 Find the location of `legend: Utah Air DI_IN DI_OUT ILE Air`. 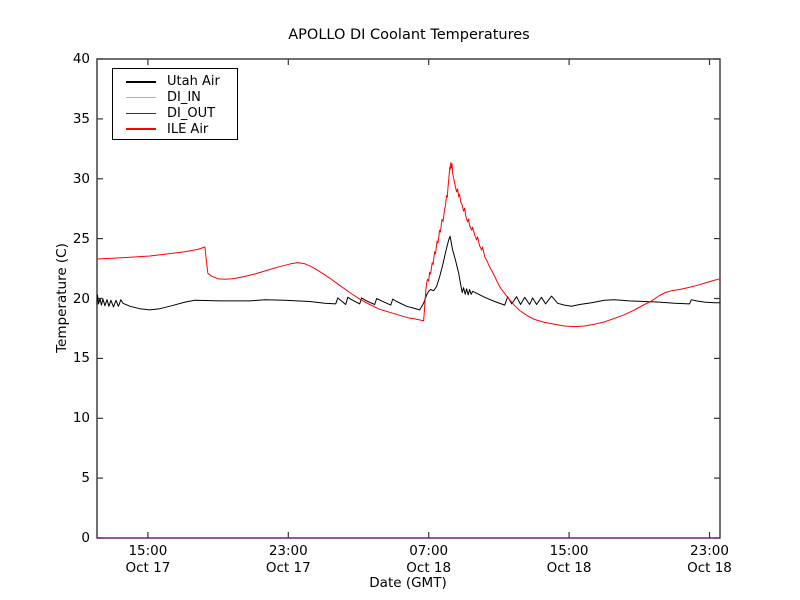

legend: Utah Air DI_IN DI_OUT ILE Air is located at coordinates (175, 104).